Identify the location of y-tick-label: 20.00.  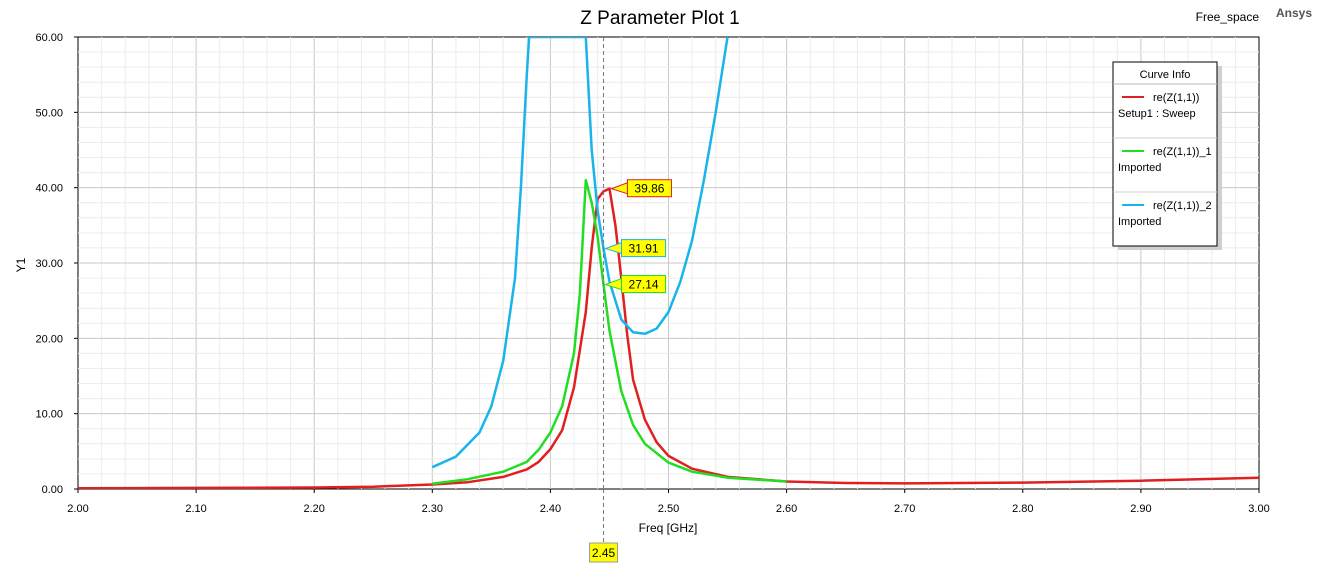
(49, 339).